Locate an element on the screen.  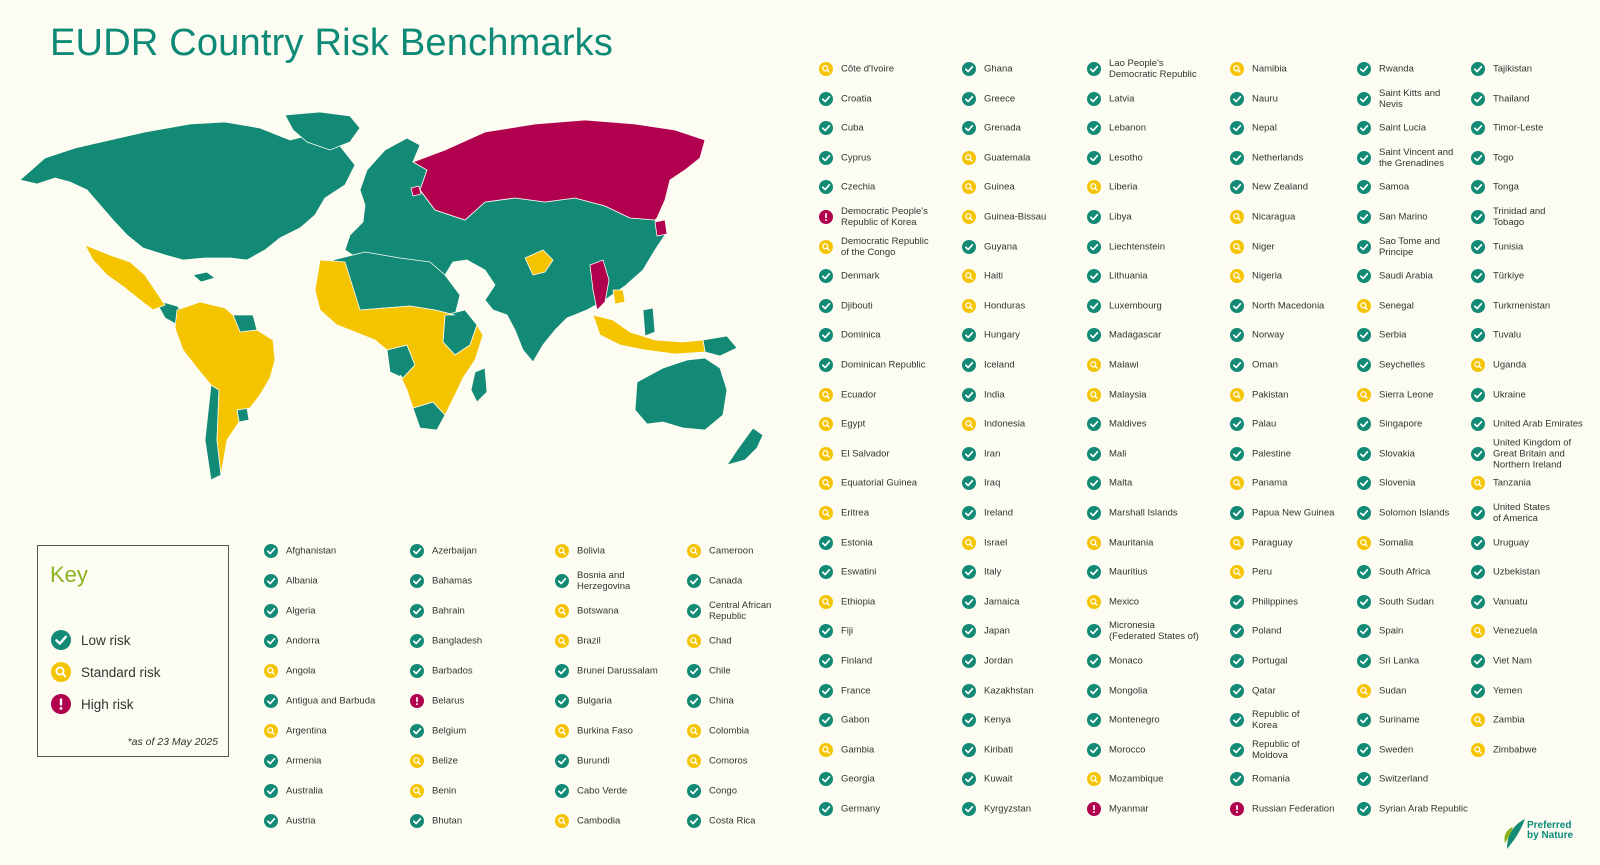
country-name: Armenia is located at coordinates (304, 761).